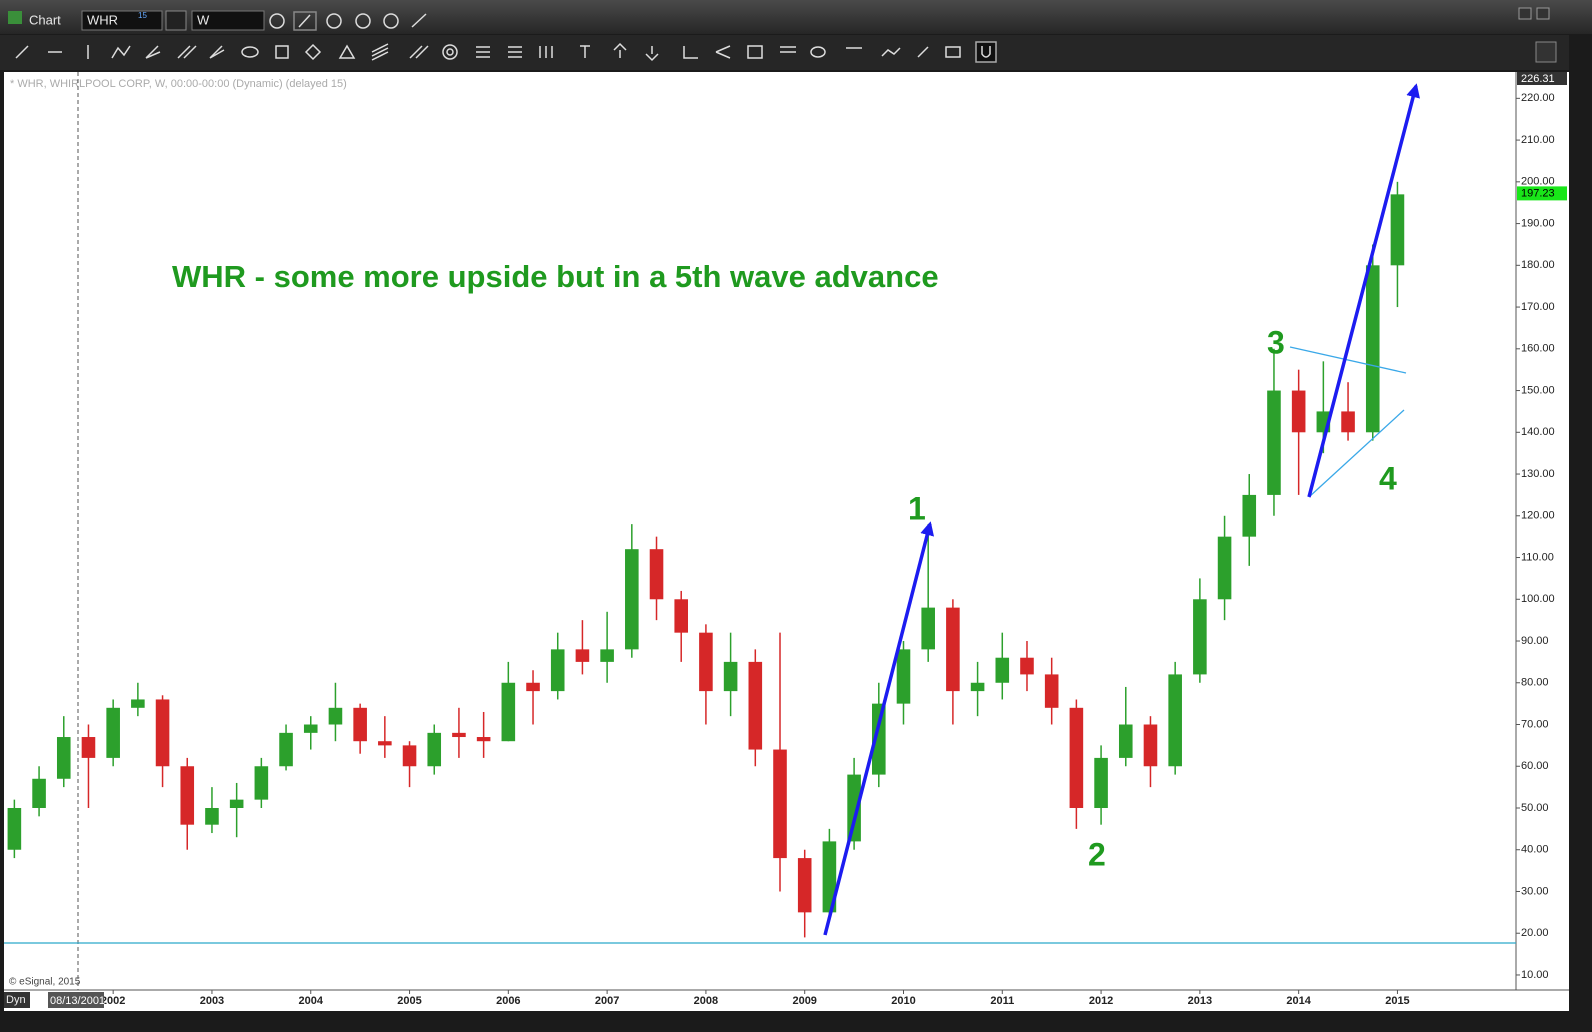  What do you see at coordinates (1200, 1001) in the screenshot?
I see `x-tick-label: 2013` at bounding box center [1200, 1001].